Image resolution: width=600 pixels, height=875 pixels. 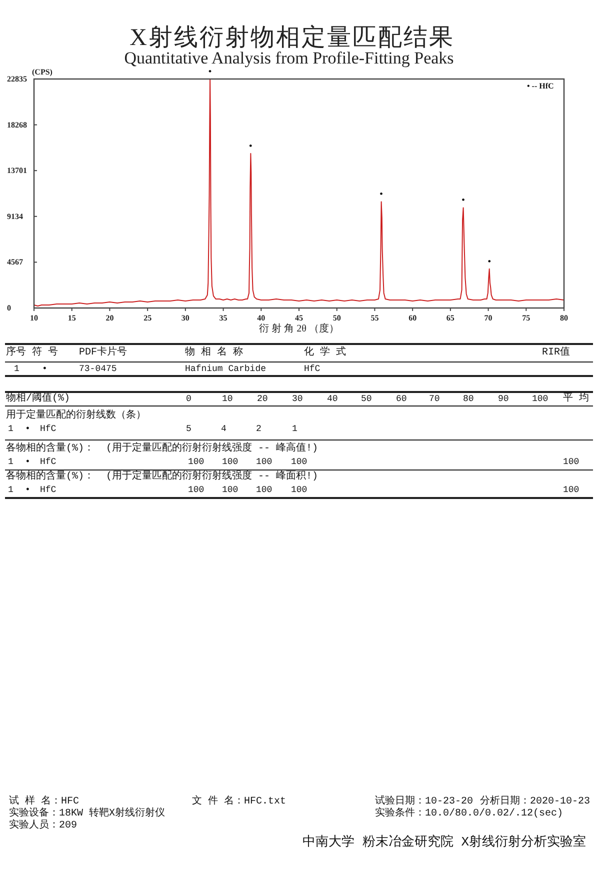 What do you see at coordinates (444, 842) in the screenshot?
I see `text: 中南大学 粉末冶金研究院 X射线衍射分析实验室` at bounding box center [444, 842].